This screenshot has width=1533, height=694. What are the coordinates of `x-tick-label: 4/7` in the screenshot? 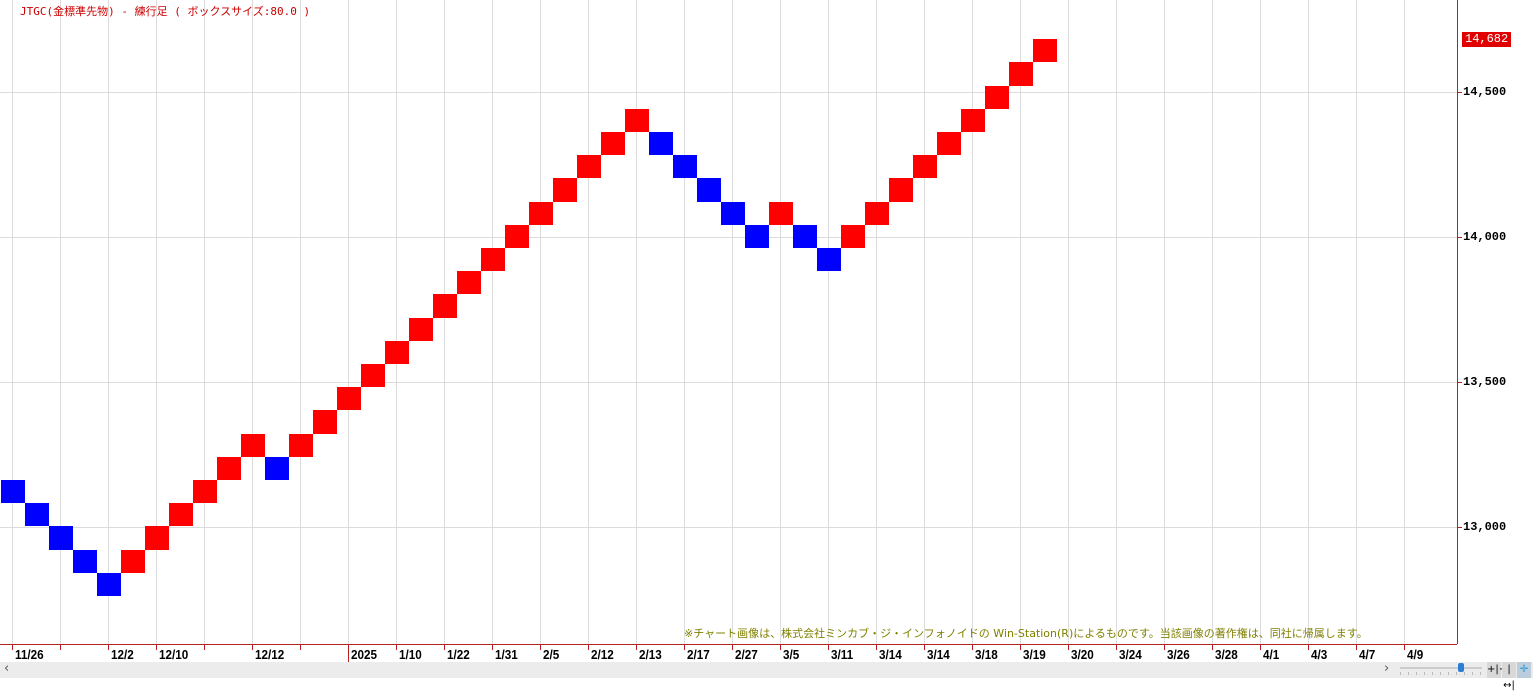 It's located at (1367, 654).